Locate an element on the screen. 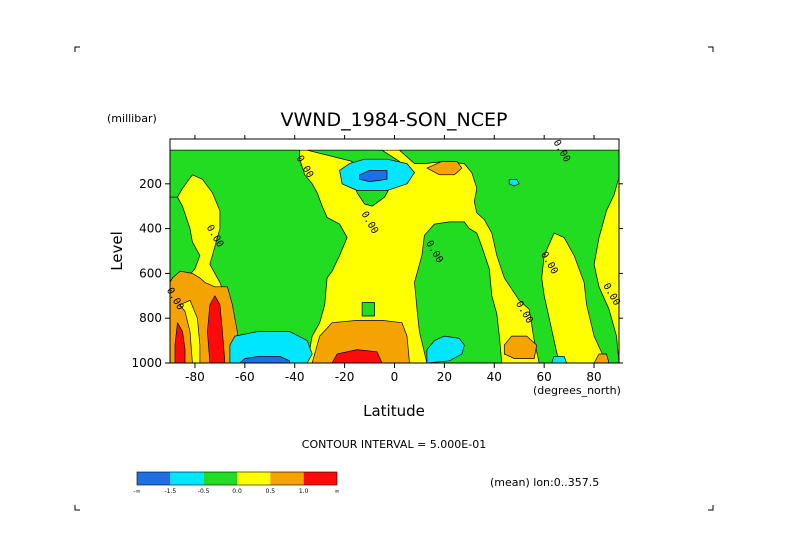 Image resolution: width=789 pixels, height=558 pixels. colorbar-label: -∞ is located at coordinates (136, 491).